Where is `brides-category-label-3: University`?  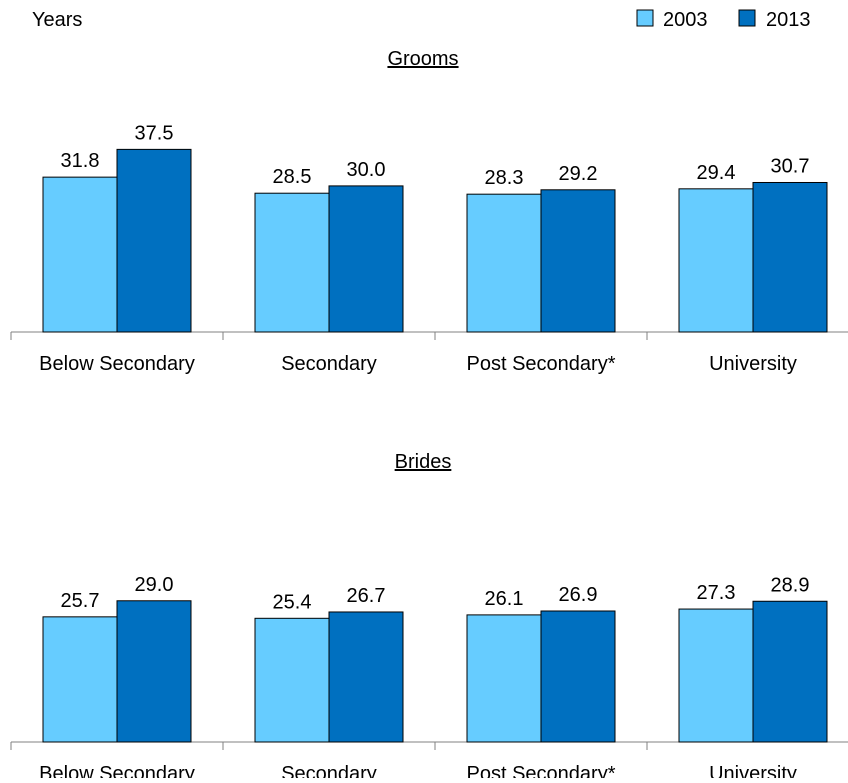
brides-category-label-3: University is located at coordinates (753, 770).